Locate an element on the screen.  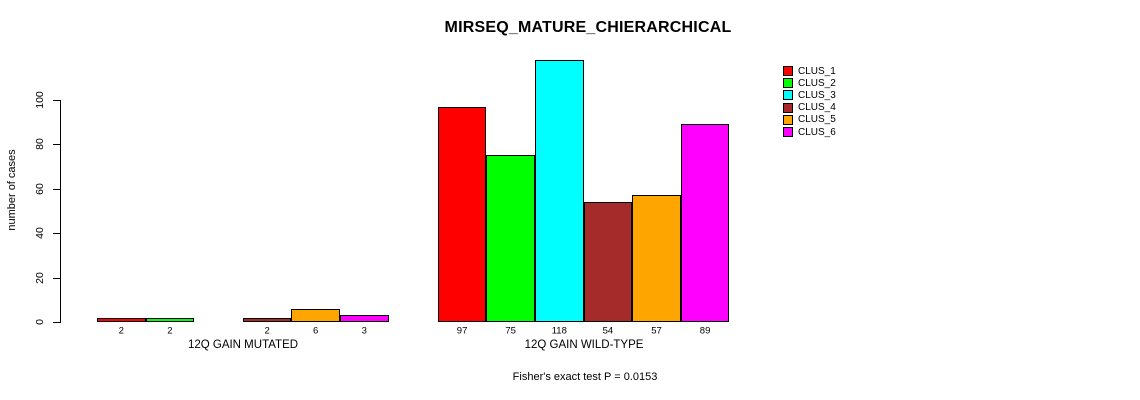
bar-value-label: 57 is located at coordinates (656, 331).